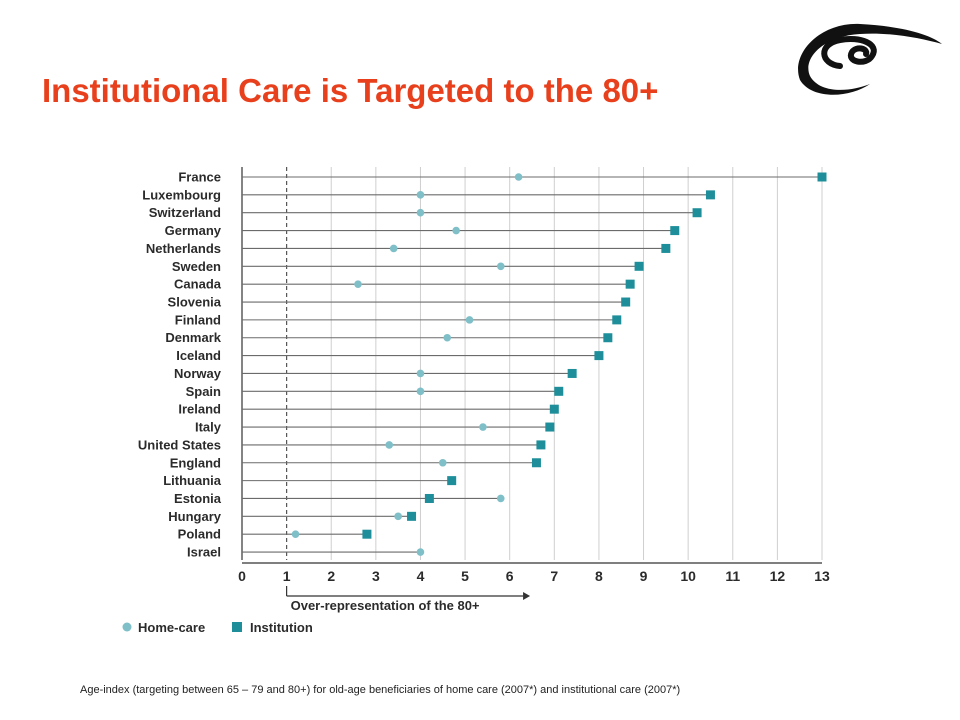 This screenshot has width=960, height=720. I want to click on country-row: Spain, so click(375, 391).